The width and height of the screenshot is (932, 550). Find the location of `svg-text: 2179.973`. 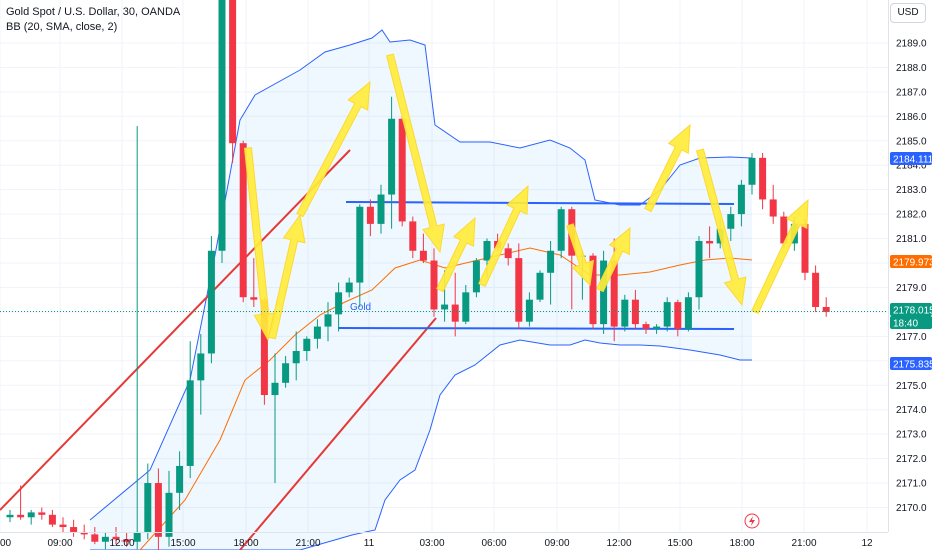

svg-text: 2179.973 is located at coordinates (912, 263).